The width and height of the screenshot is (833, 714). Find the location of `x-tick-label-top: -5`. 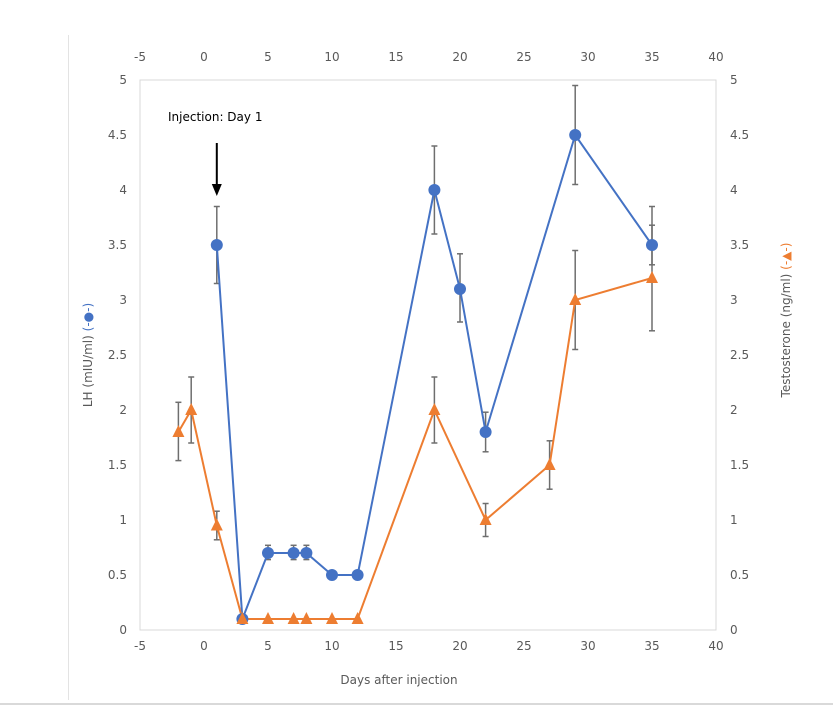

x-tick-label-top: -5 is located at coordinates (140, 57).